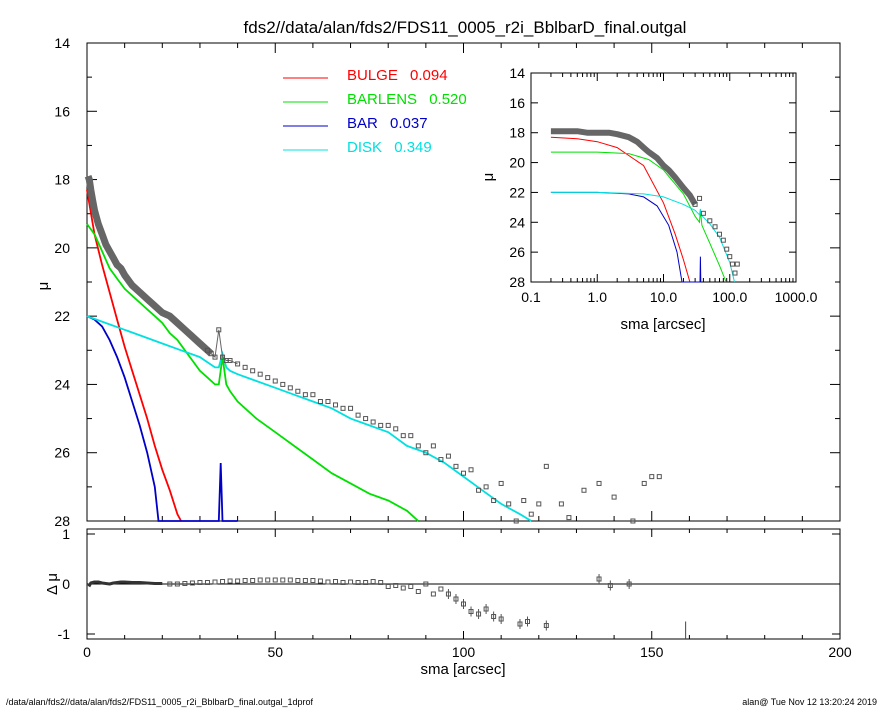  What do you see at coordinates (387, 606) in the screenshot?
I see `residual-data-points` at bounding box center [387, 606].